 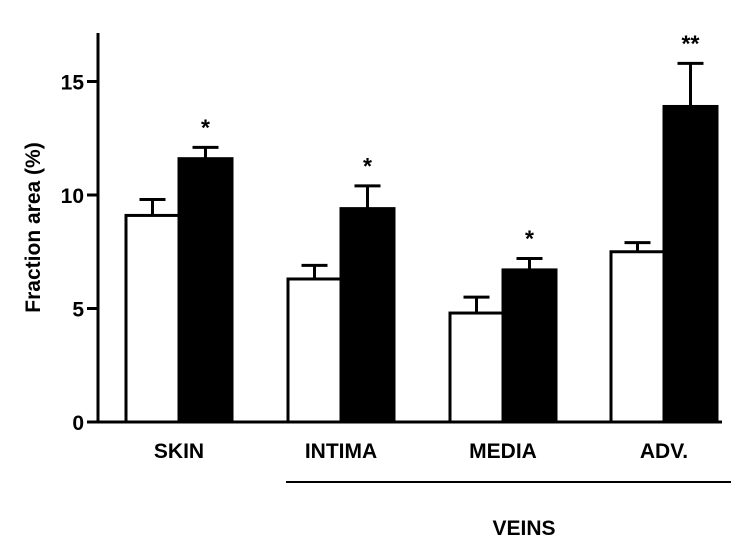 I want to click on x-tick-label: SKIN, so click(x=179, y=451).